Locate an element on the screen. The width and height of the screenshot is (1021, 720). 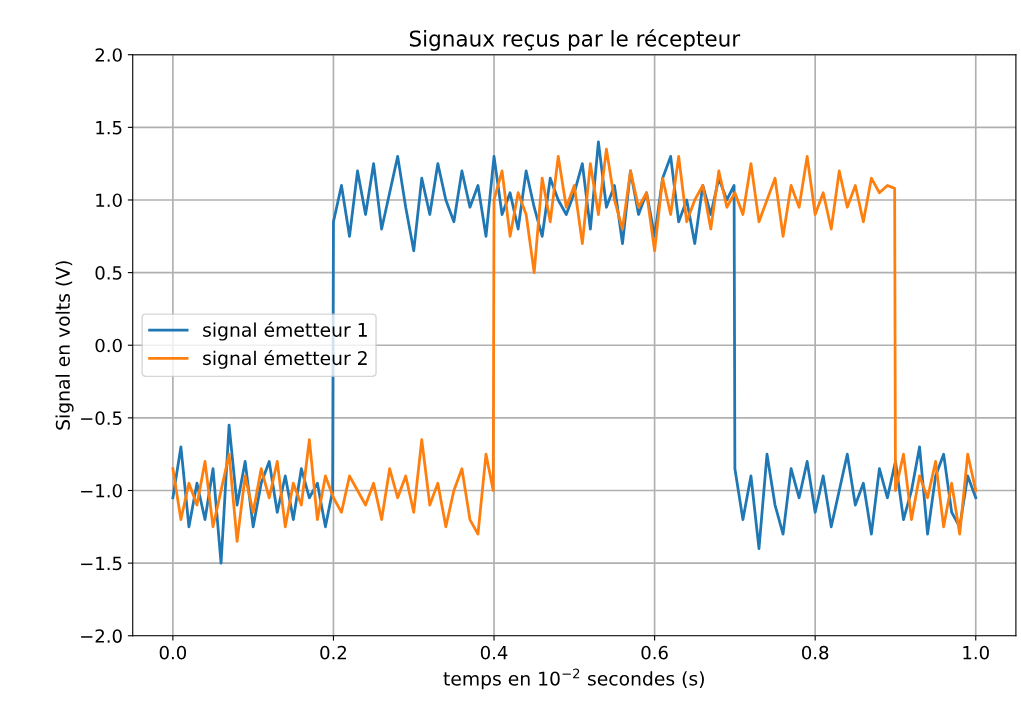
x-tick-label: 1.0 is located at coordinates (976, 652).